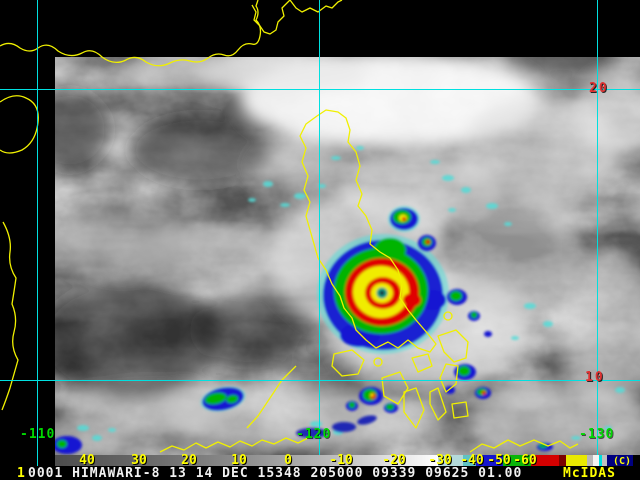 This screenshot has width=640, height=480. What do you see at coordinates (38, 434) in the screenshot?
I see `longitude-label-110e: -110` at bounding box center [38, 434].